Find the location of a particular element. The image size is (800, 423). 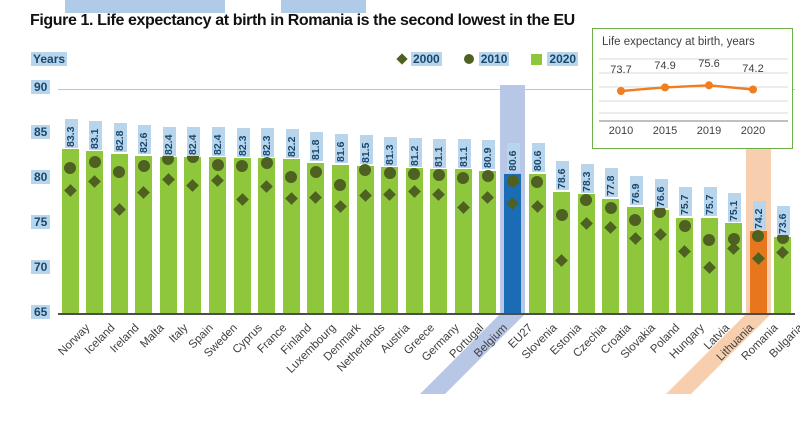

marker-2010-austria is located at coordinates (389, 172).